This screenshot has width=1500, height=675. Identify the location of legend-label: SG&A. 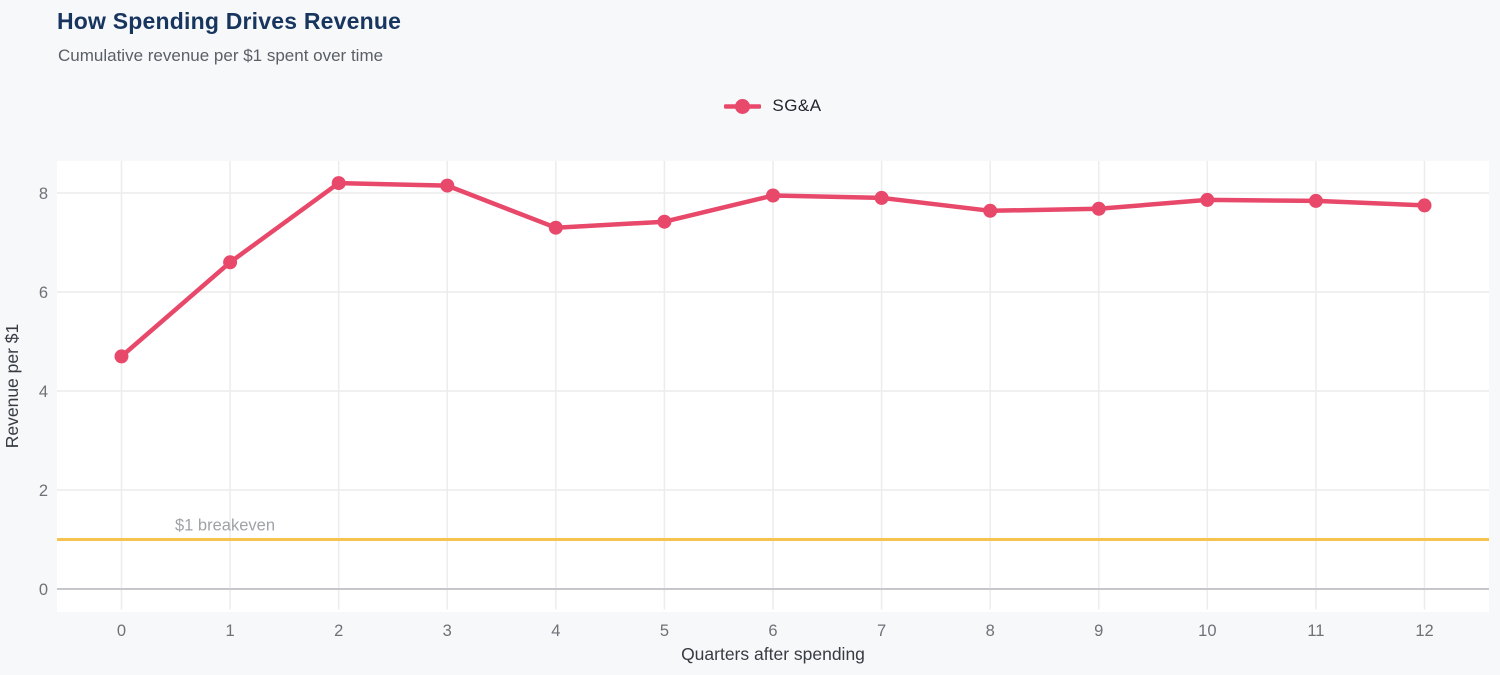
(797, 105).